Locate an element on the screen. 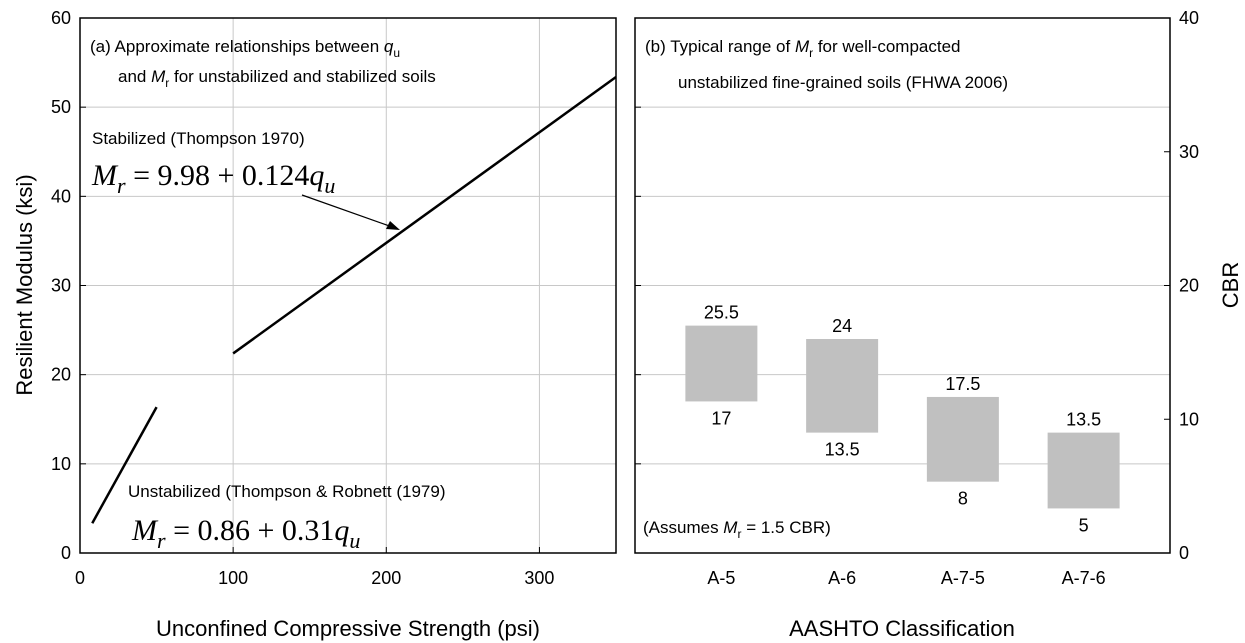 The height and width of the screenshot is (643, 1245). x-tick-label: A-5 is located at coordinates (721, 578).